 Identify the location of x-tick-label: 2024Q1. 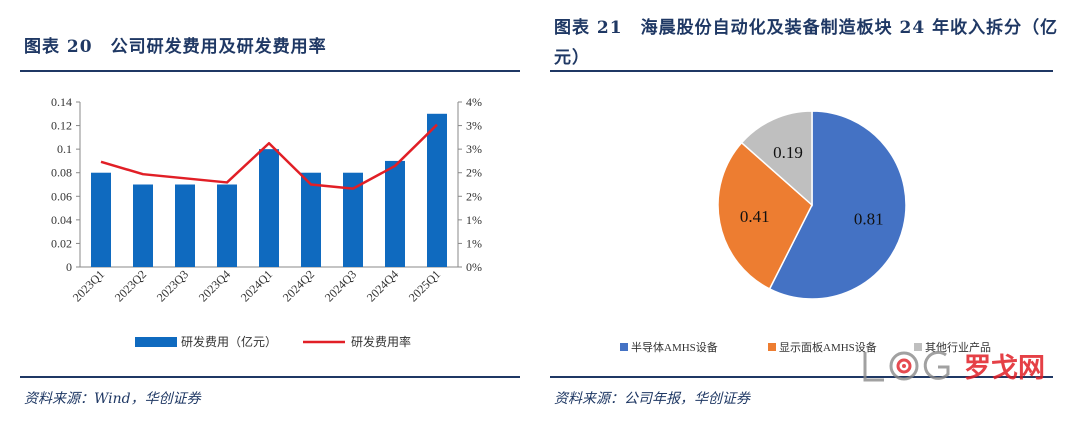
(256, 285).